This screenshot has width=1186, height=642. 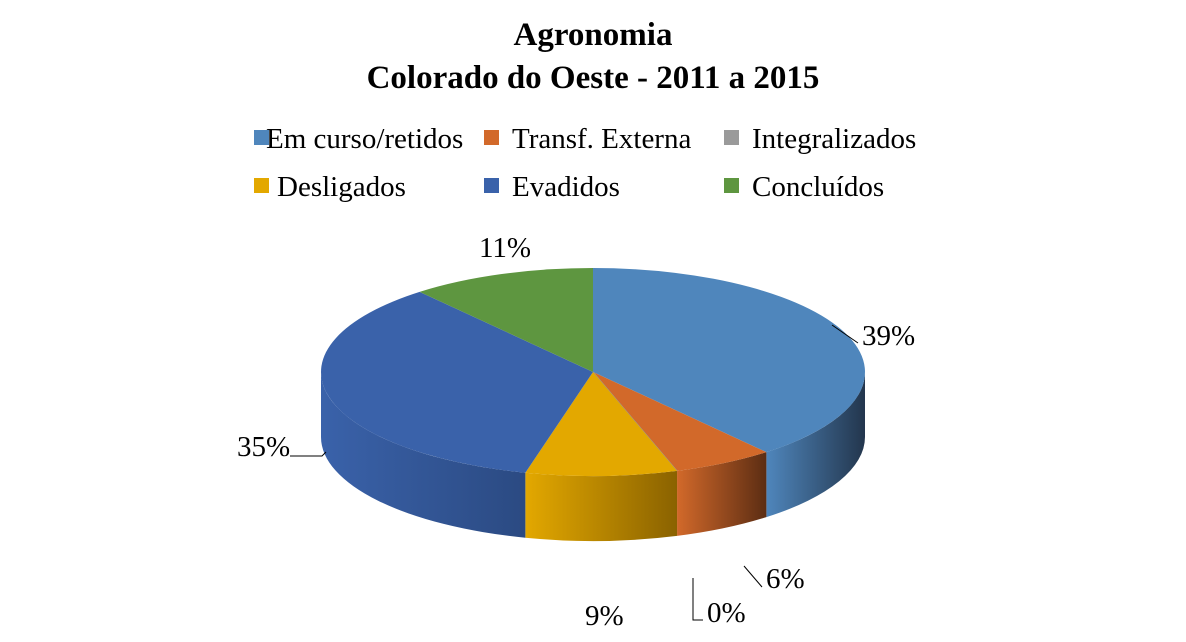 I want to click on pie-slices, so click(x=593, y=372).